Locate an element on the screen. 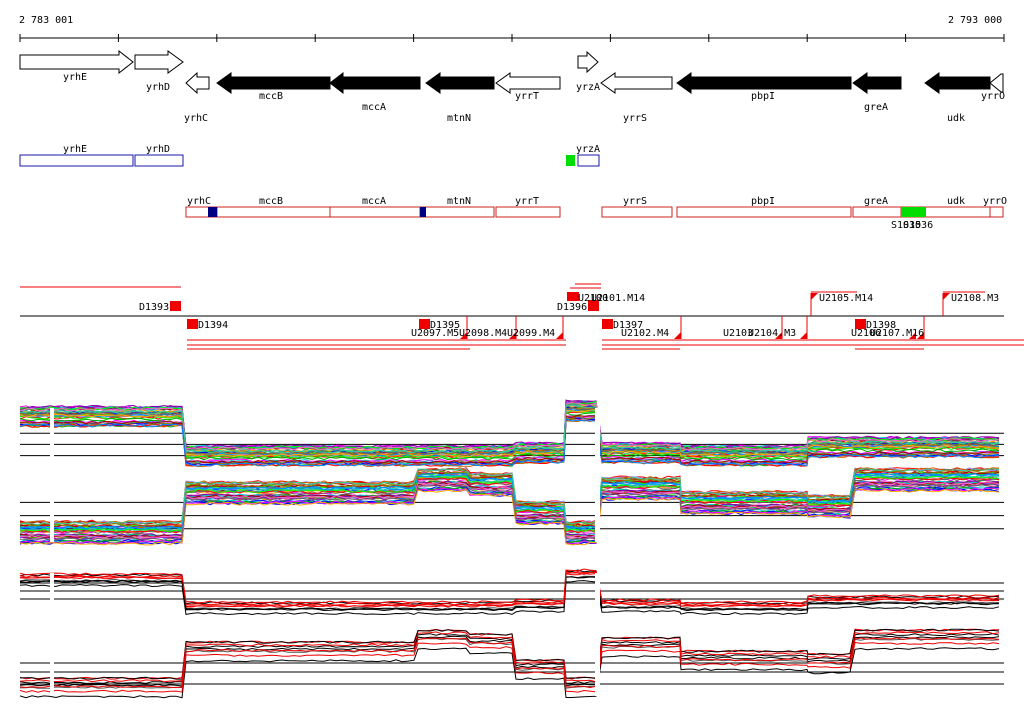 This screenshot has width=1024, height=714. gene-label-yrhE: yrhE is located at coordinates (75, 77).